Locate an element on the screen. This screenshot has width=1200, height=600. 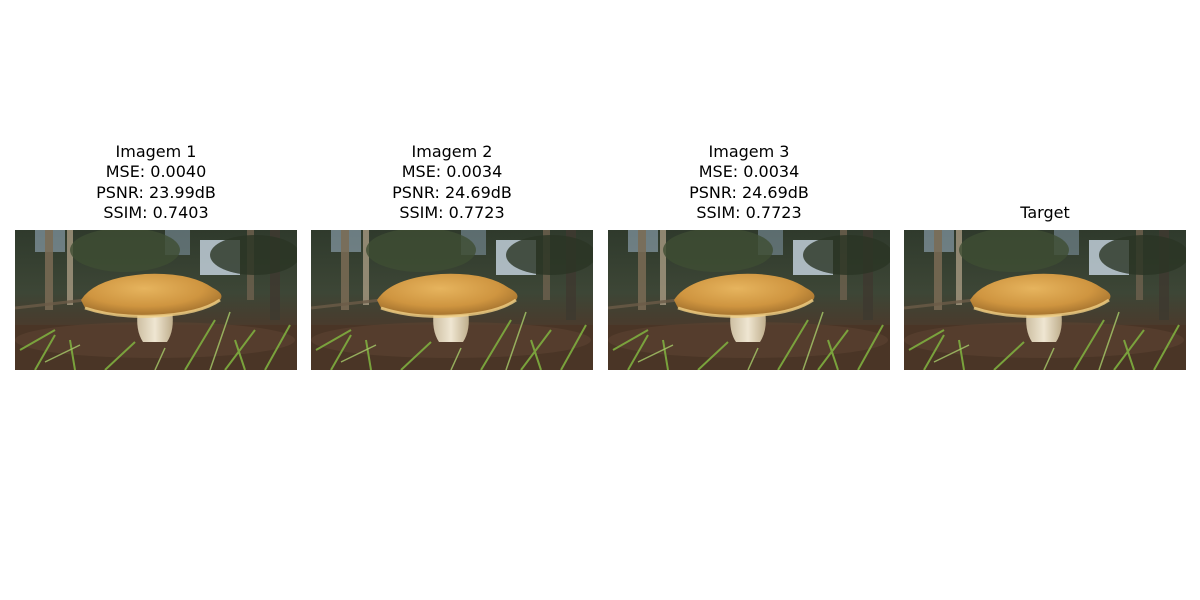
panel-title: Imagem 3 is located at coordinates (749, 151).